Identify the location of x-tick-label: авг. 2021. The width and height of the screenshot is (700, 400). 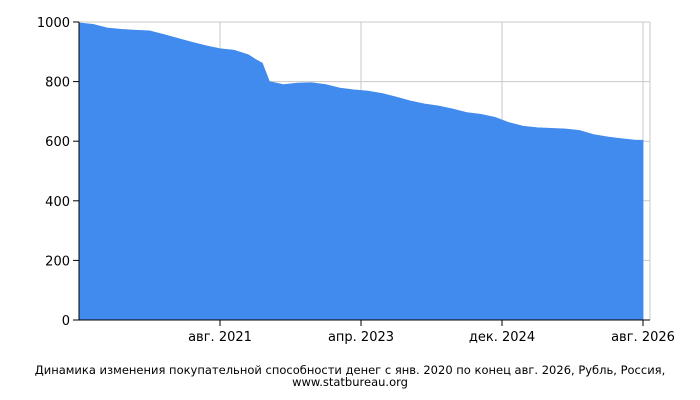
(220, 337).